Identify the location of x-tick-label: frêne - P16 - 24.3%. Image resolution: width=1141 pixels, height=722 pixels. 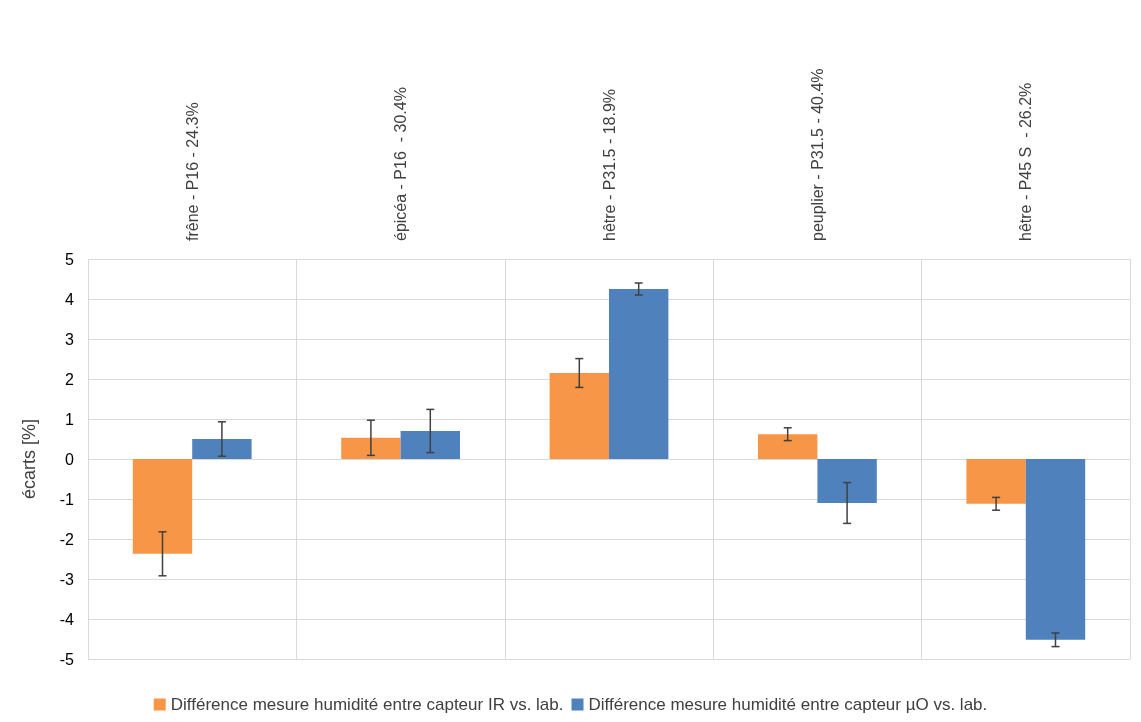
(192, 171).